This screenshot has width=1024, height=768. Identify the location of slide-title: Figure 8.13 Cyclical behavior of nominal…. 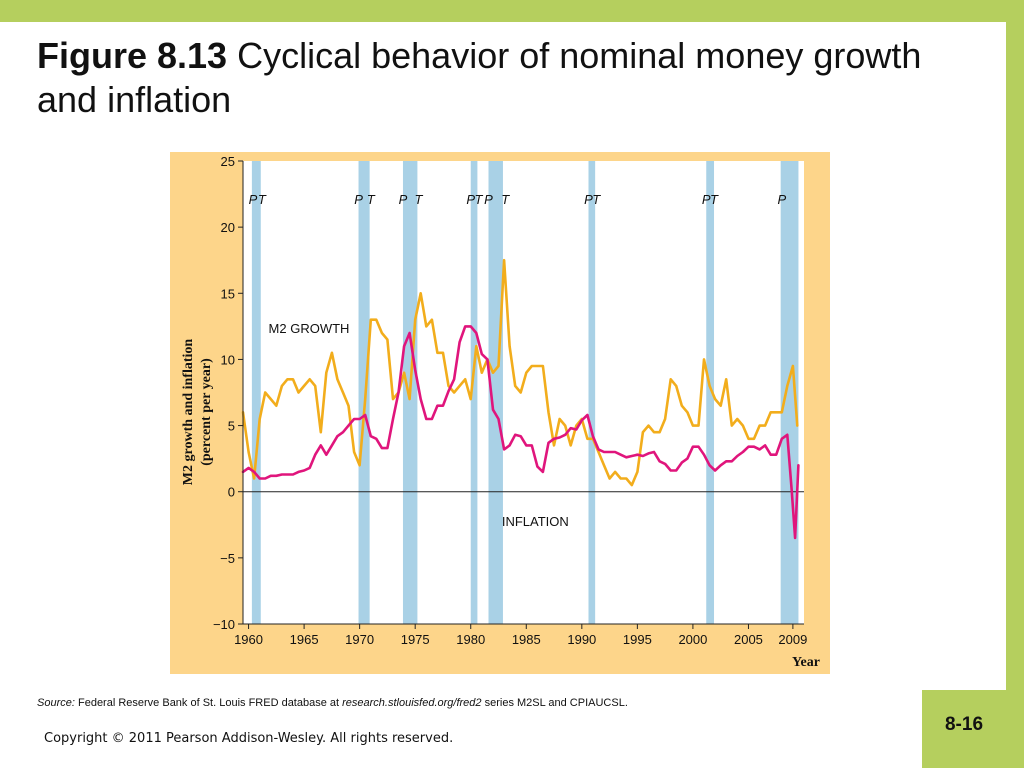
(487, 78).